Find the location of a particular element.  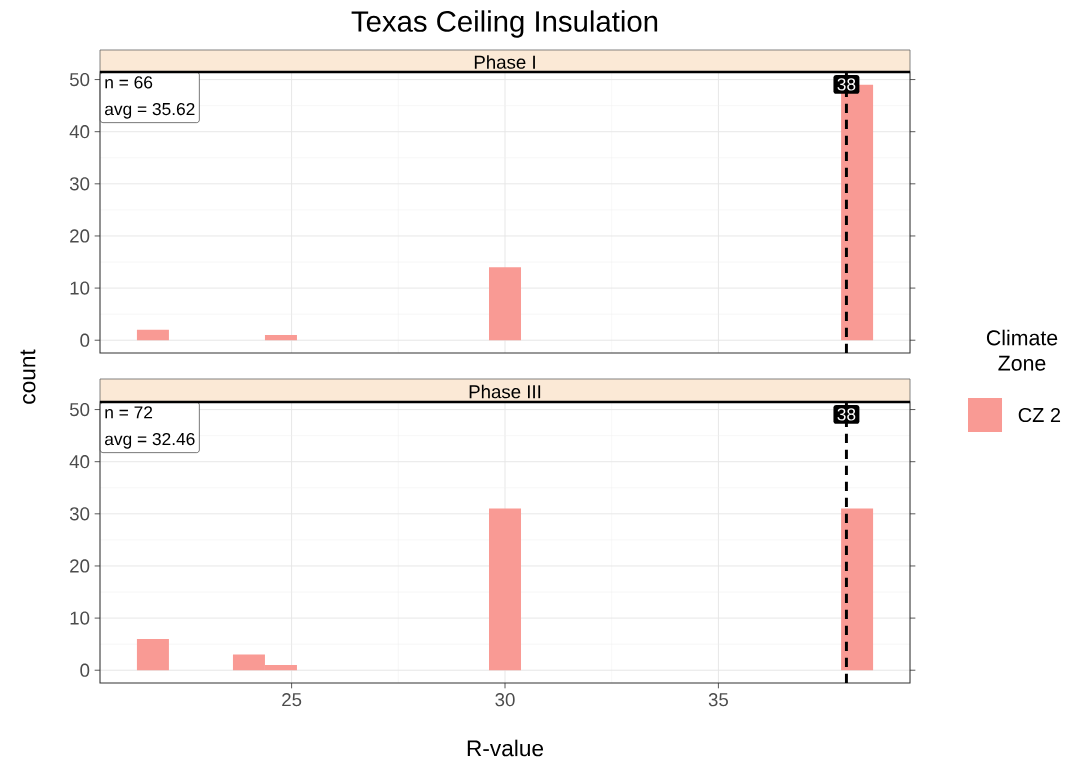

x-tick-label: 35 is located at coordinates (718, 700).